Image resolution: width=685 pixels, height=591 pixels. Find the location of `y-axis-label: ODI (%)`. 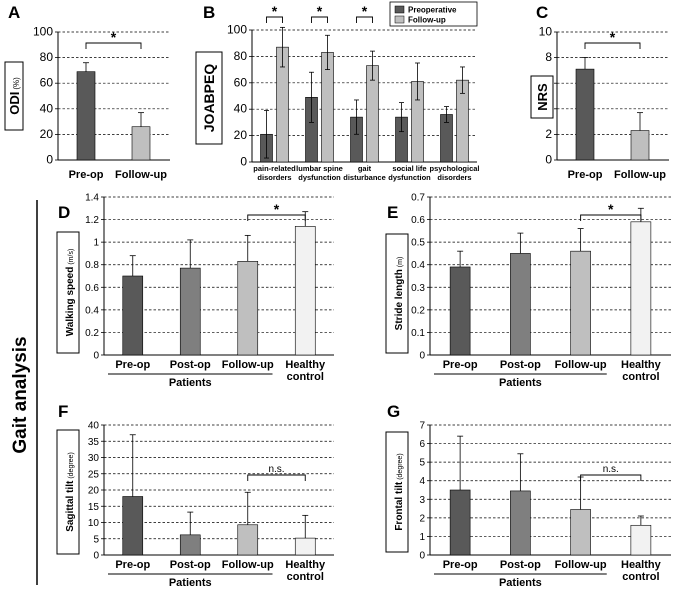

y-axis-label: ODI (%) is located at coordinates (14, 96).